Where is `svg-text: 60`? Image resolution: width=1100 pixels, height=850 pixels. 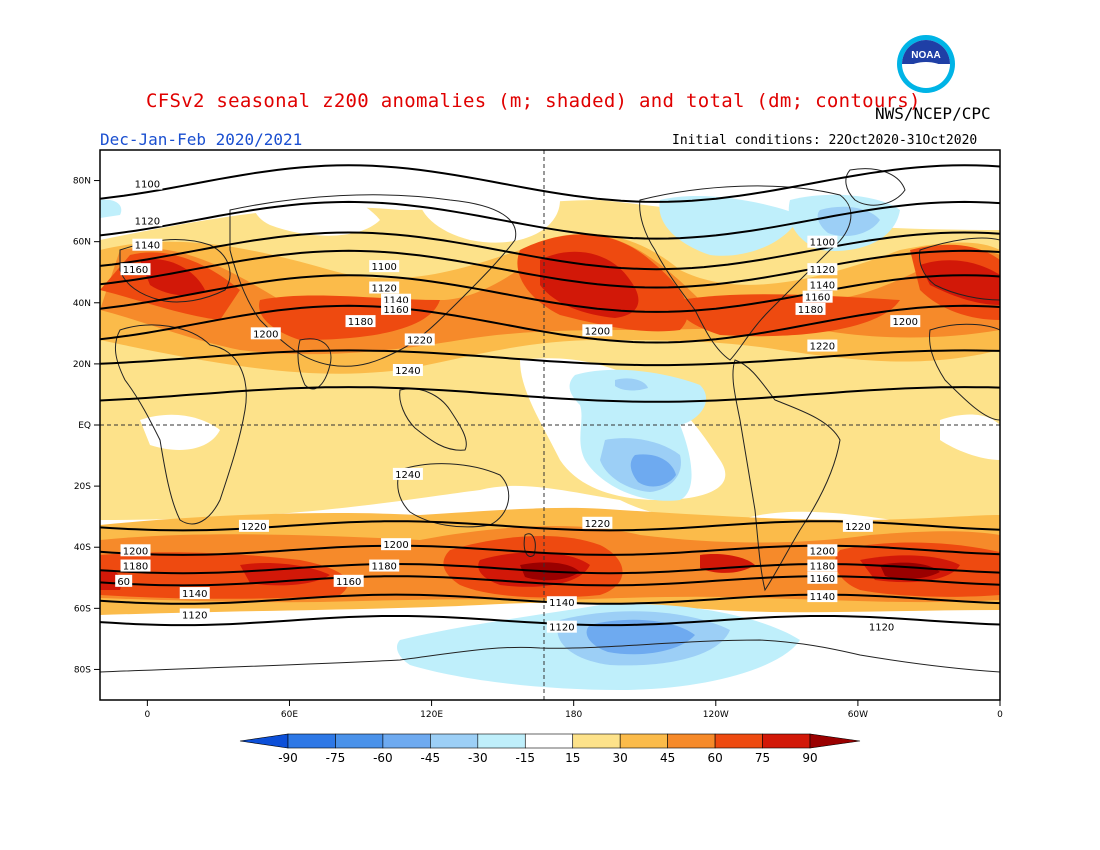
svg-text: 60 is located at coordinates (123, 582).